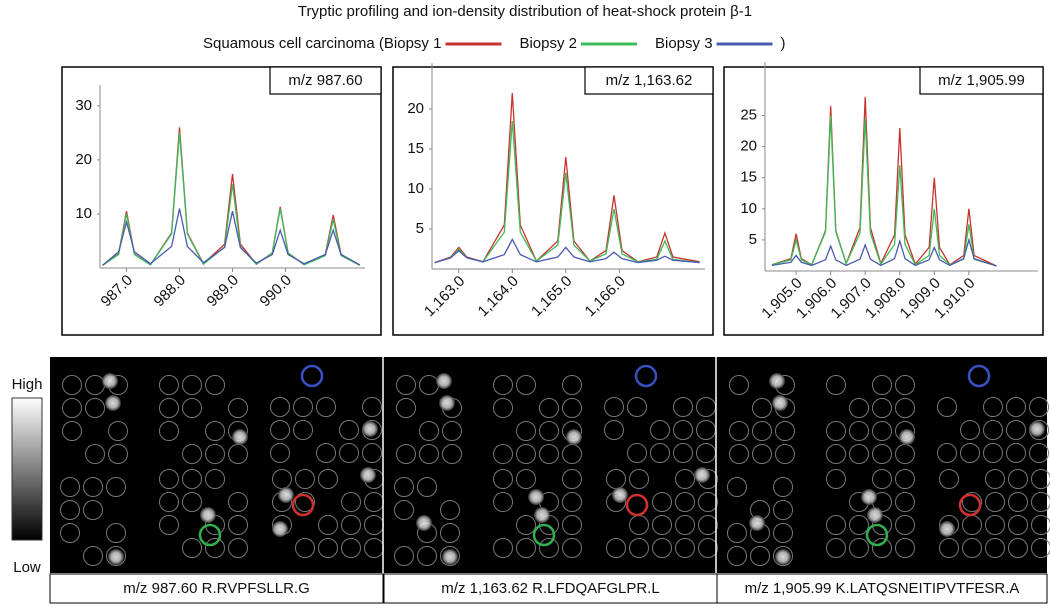  What do you see at coordinates (551, 296) in the screenshot?
I see `x-tick-label: 1,165.0` at bounding box center [551, 296].